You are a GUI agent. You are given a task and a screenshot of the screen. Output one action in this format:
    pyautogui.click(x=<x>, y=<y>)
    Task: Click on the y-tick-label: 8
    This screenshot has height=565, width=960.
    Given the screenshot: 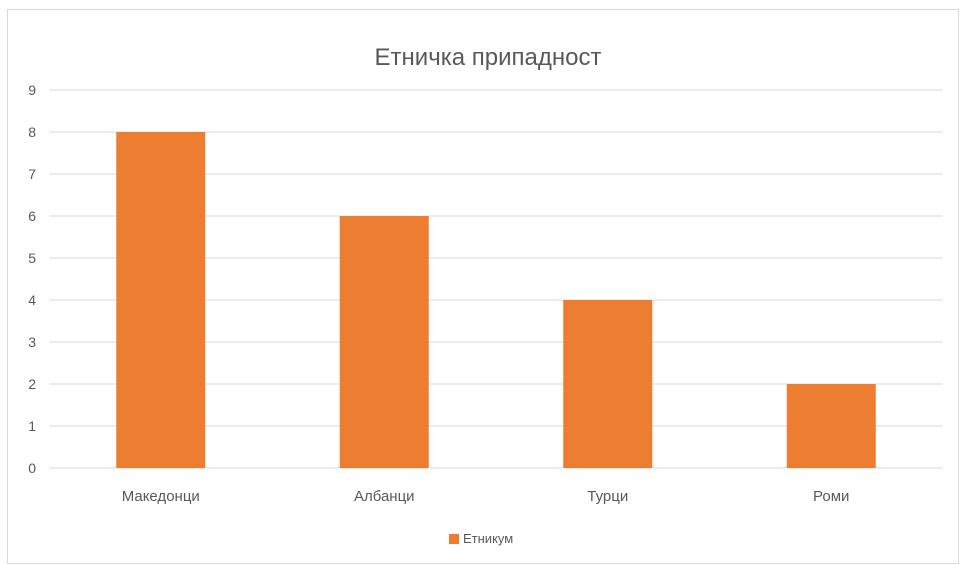 What is the action you would take?
    pyautogui.click(x=32, y=132)
    